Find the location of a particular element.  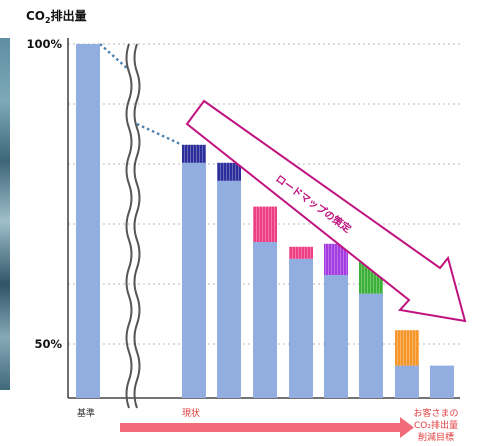

axis-break-squiggle is located at coordinates (133, 226).